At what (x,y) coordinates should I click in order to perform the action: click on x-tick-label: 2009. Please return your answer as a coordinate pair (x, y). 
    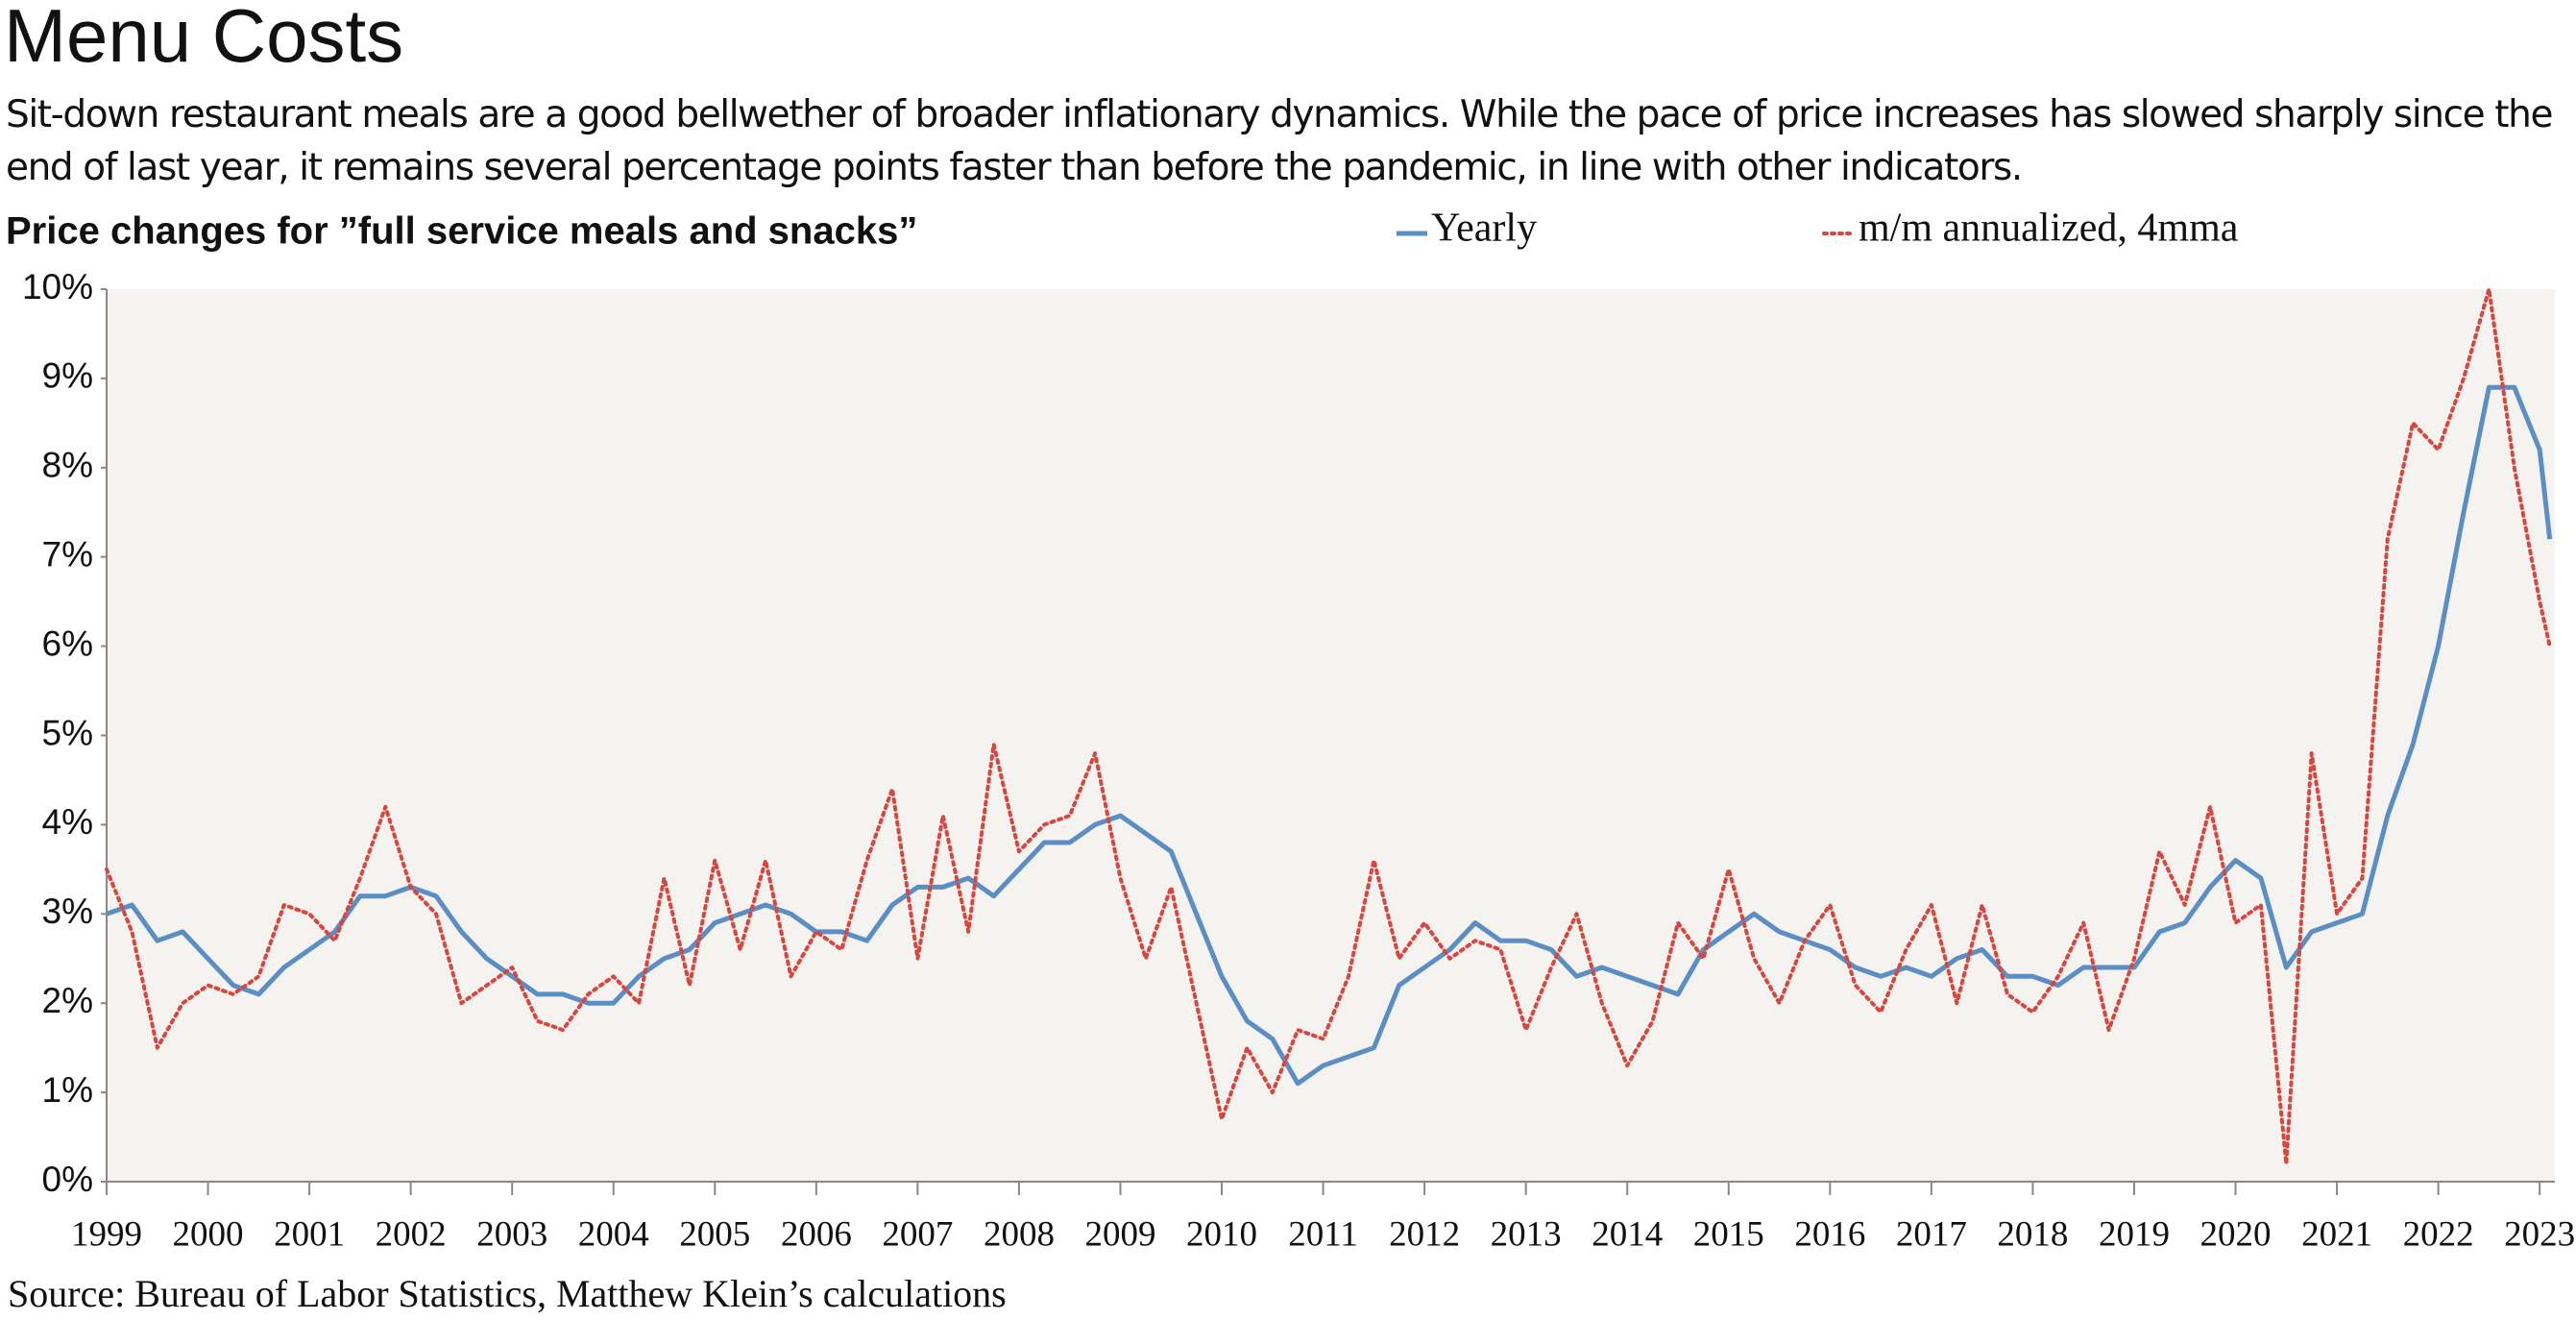
    Looking at the image, I should click on (1119, 1234).